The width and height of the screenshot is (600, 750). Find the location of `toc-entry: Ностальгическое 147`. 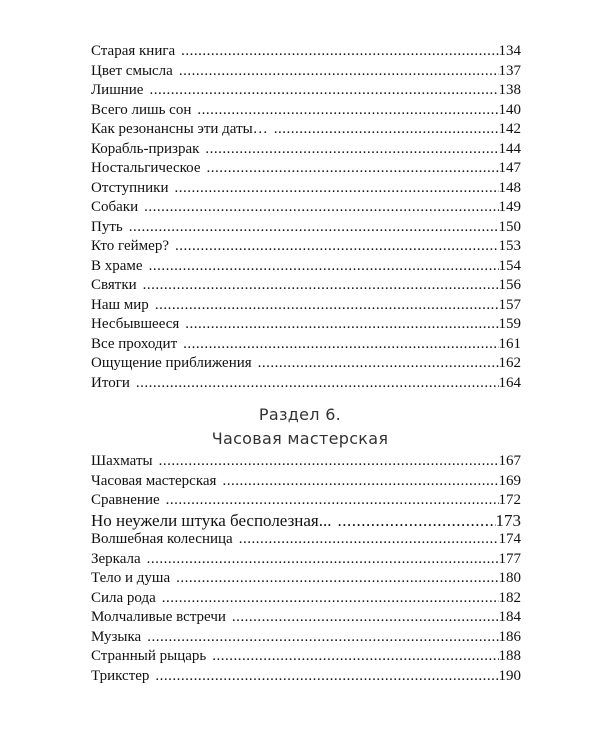

toc-entry: Ностальгическое 147 is located at coordinates (306, 169).